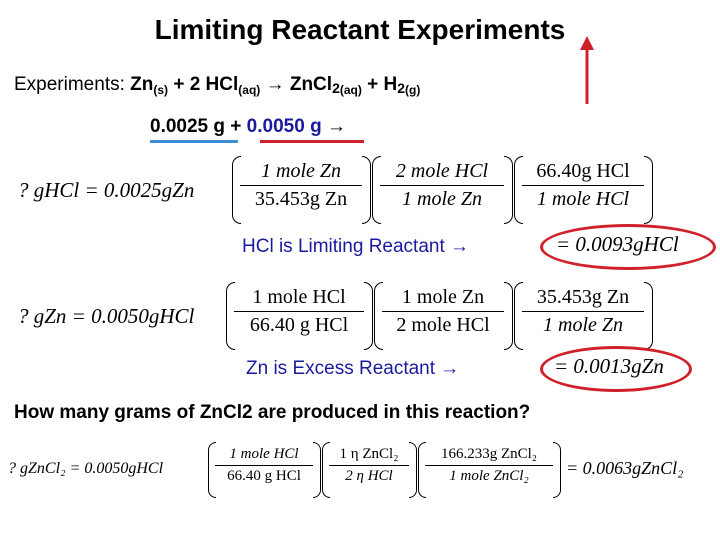  I want to click on calc3-factor1: 1 mole HCl 66.40 g HCl, so click(264, 465).